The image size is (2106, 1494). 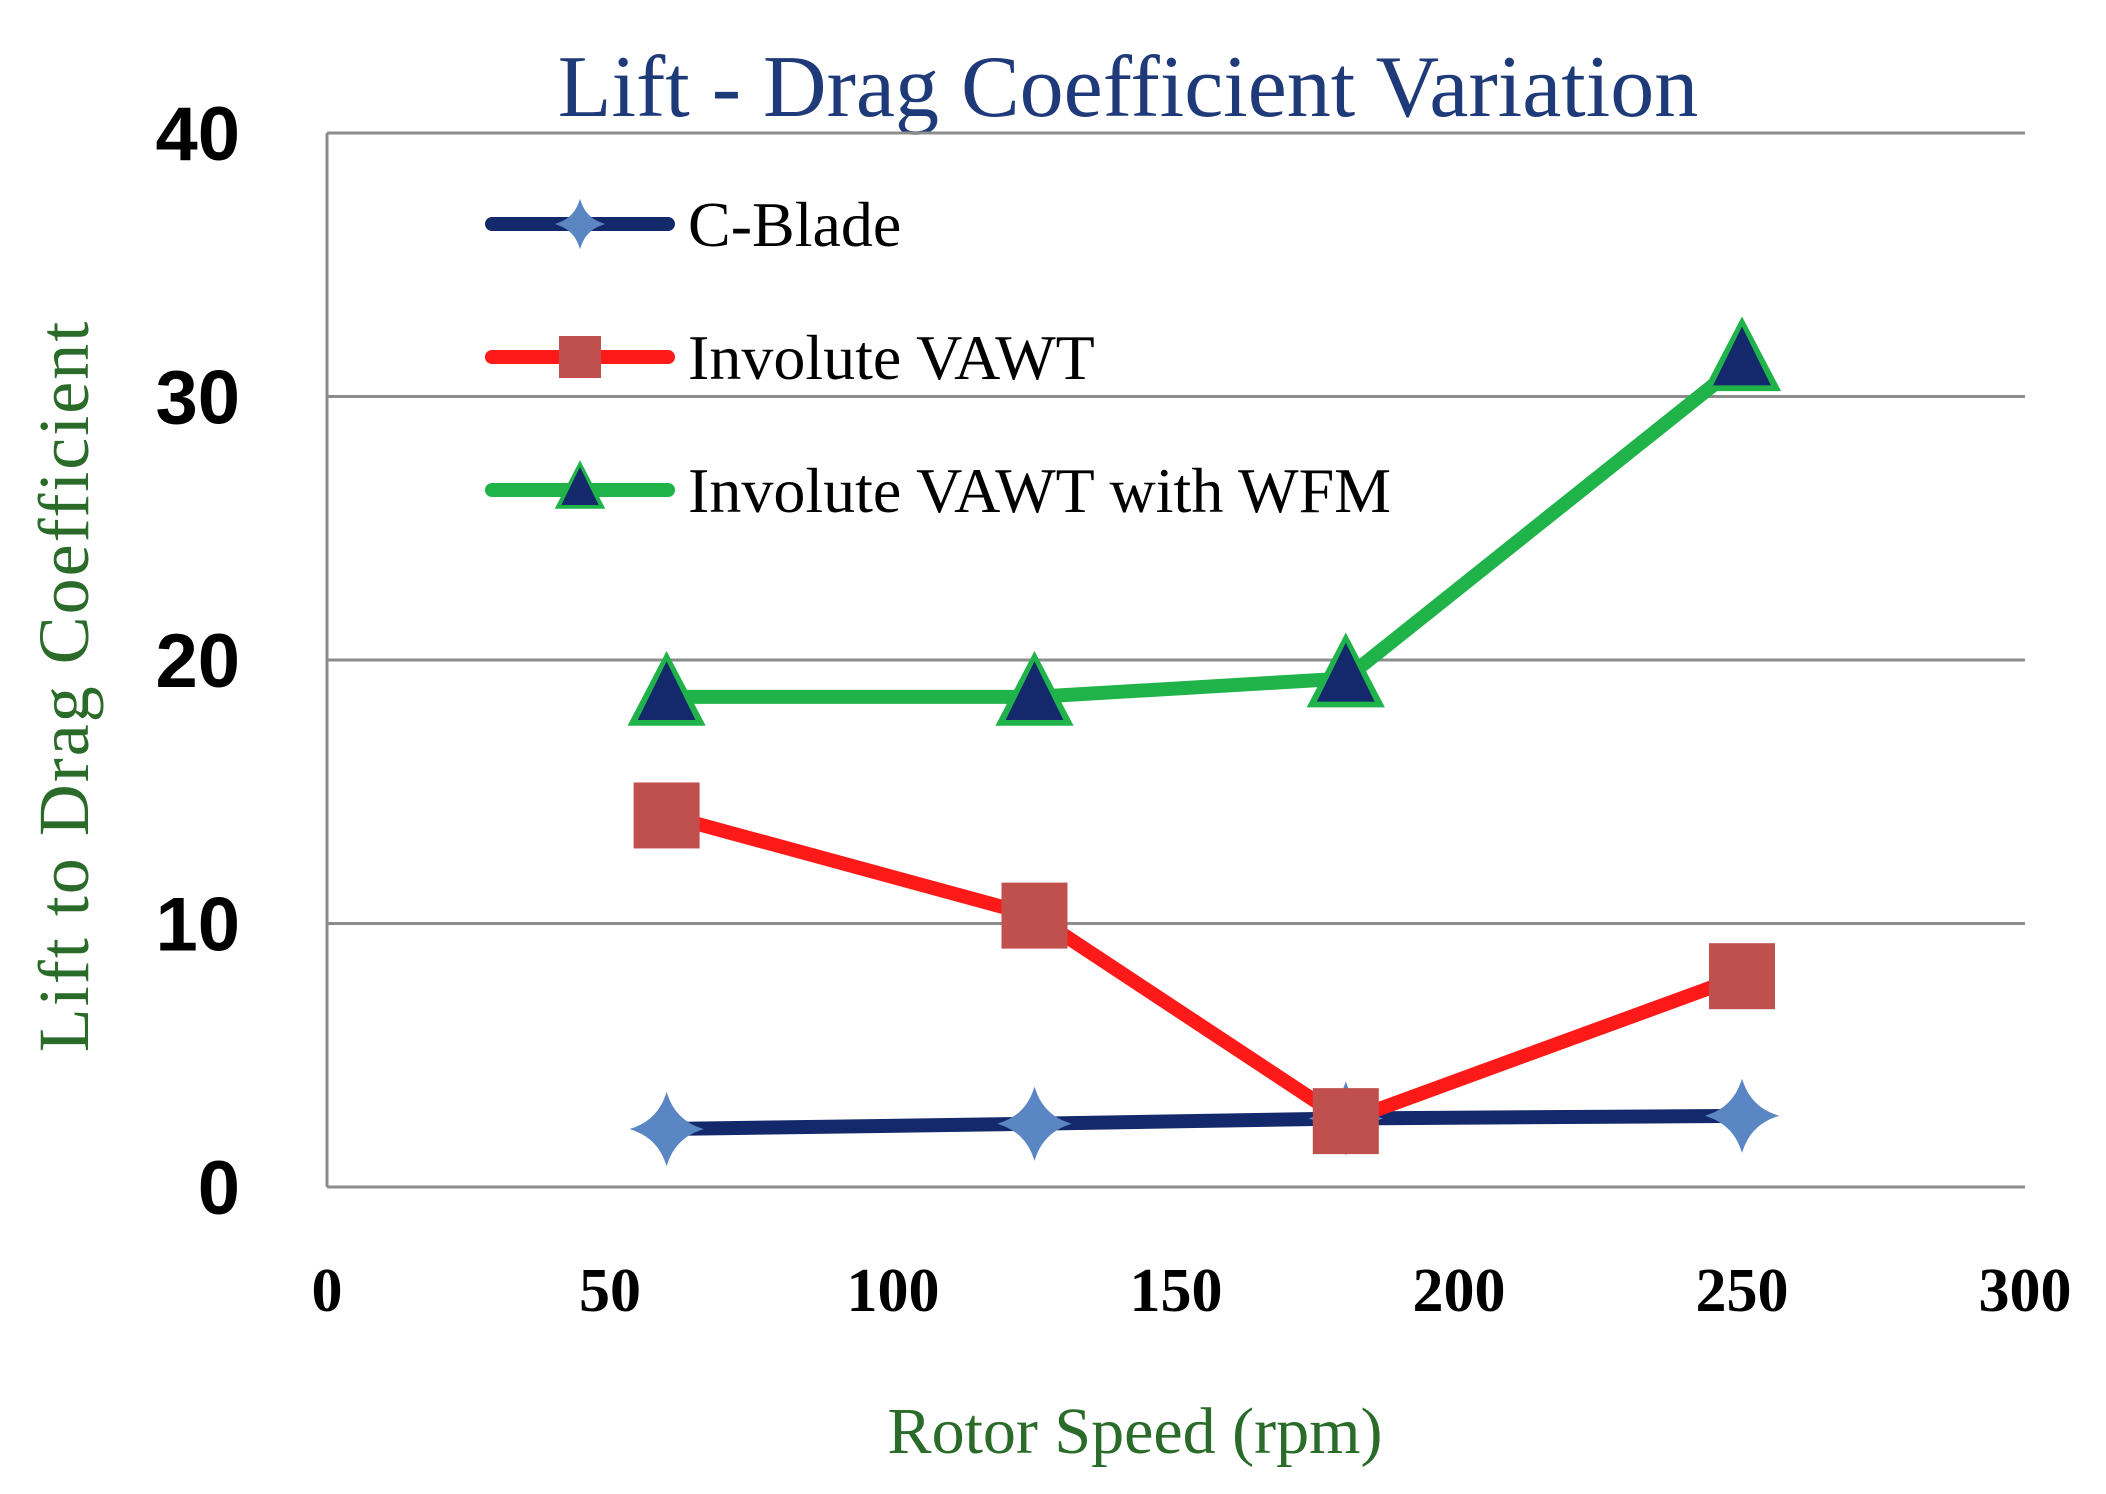 I want to click on y-tick-label: 20, so click(x=197, y=661).